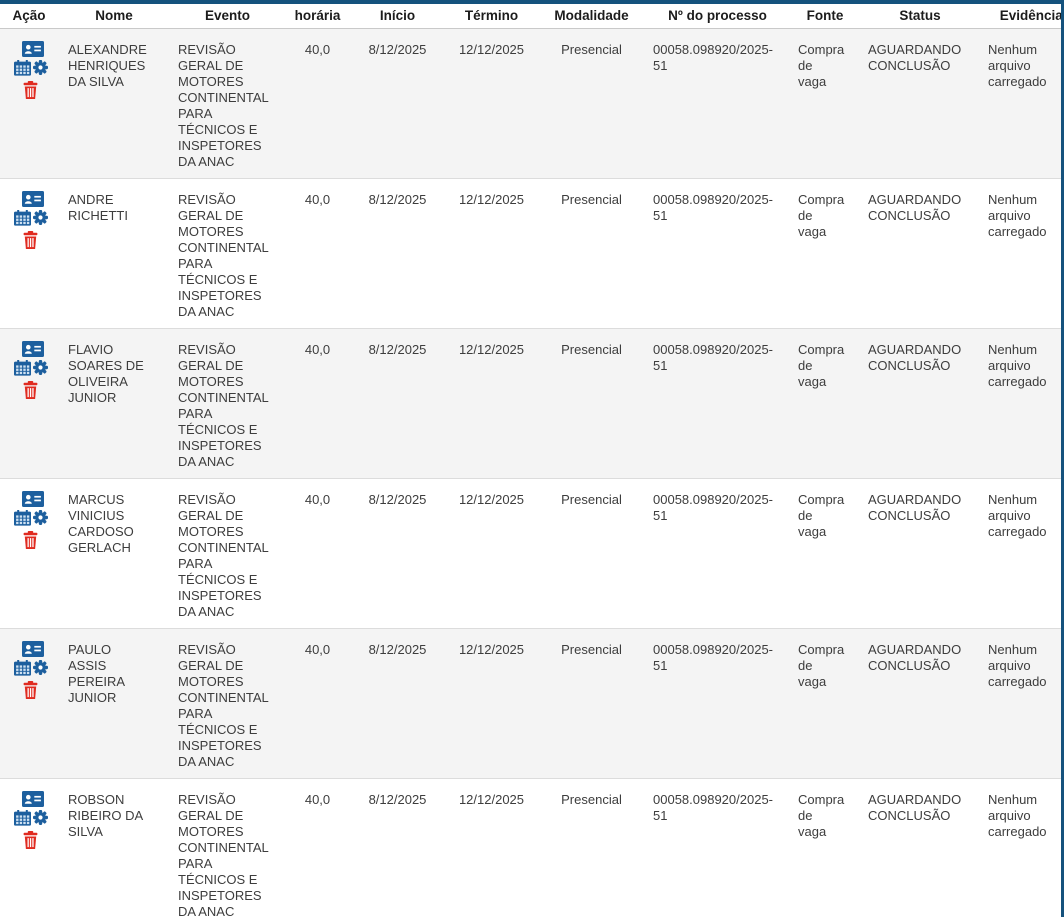 Image resolution: width=1064 pixels, height=917 pixels. Describe the element at coordinates (114, 403) in the screenshot. I see `name-cell: FLAVIO SOARES DE OLIVEIRA JUNIOR` at that location.